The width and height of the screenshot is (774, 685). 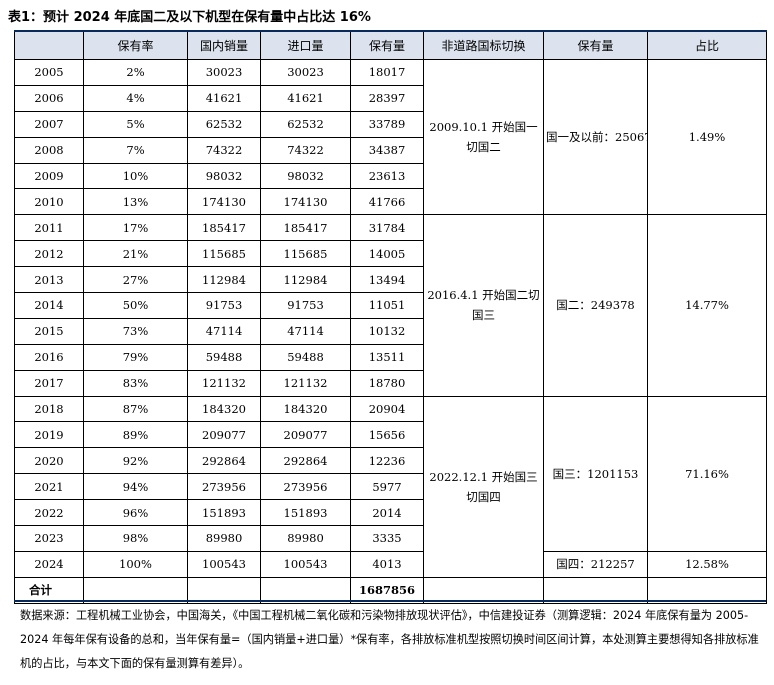 What do you see at coordinates (387, 357) in the screenshot?
I see `cell-holding: 13511` at bounding box center [387, 357].